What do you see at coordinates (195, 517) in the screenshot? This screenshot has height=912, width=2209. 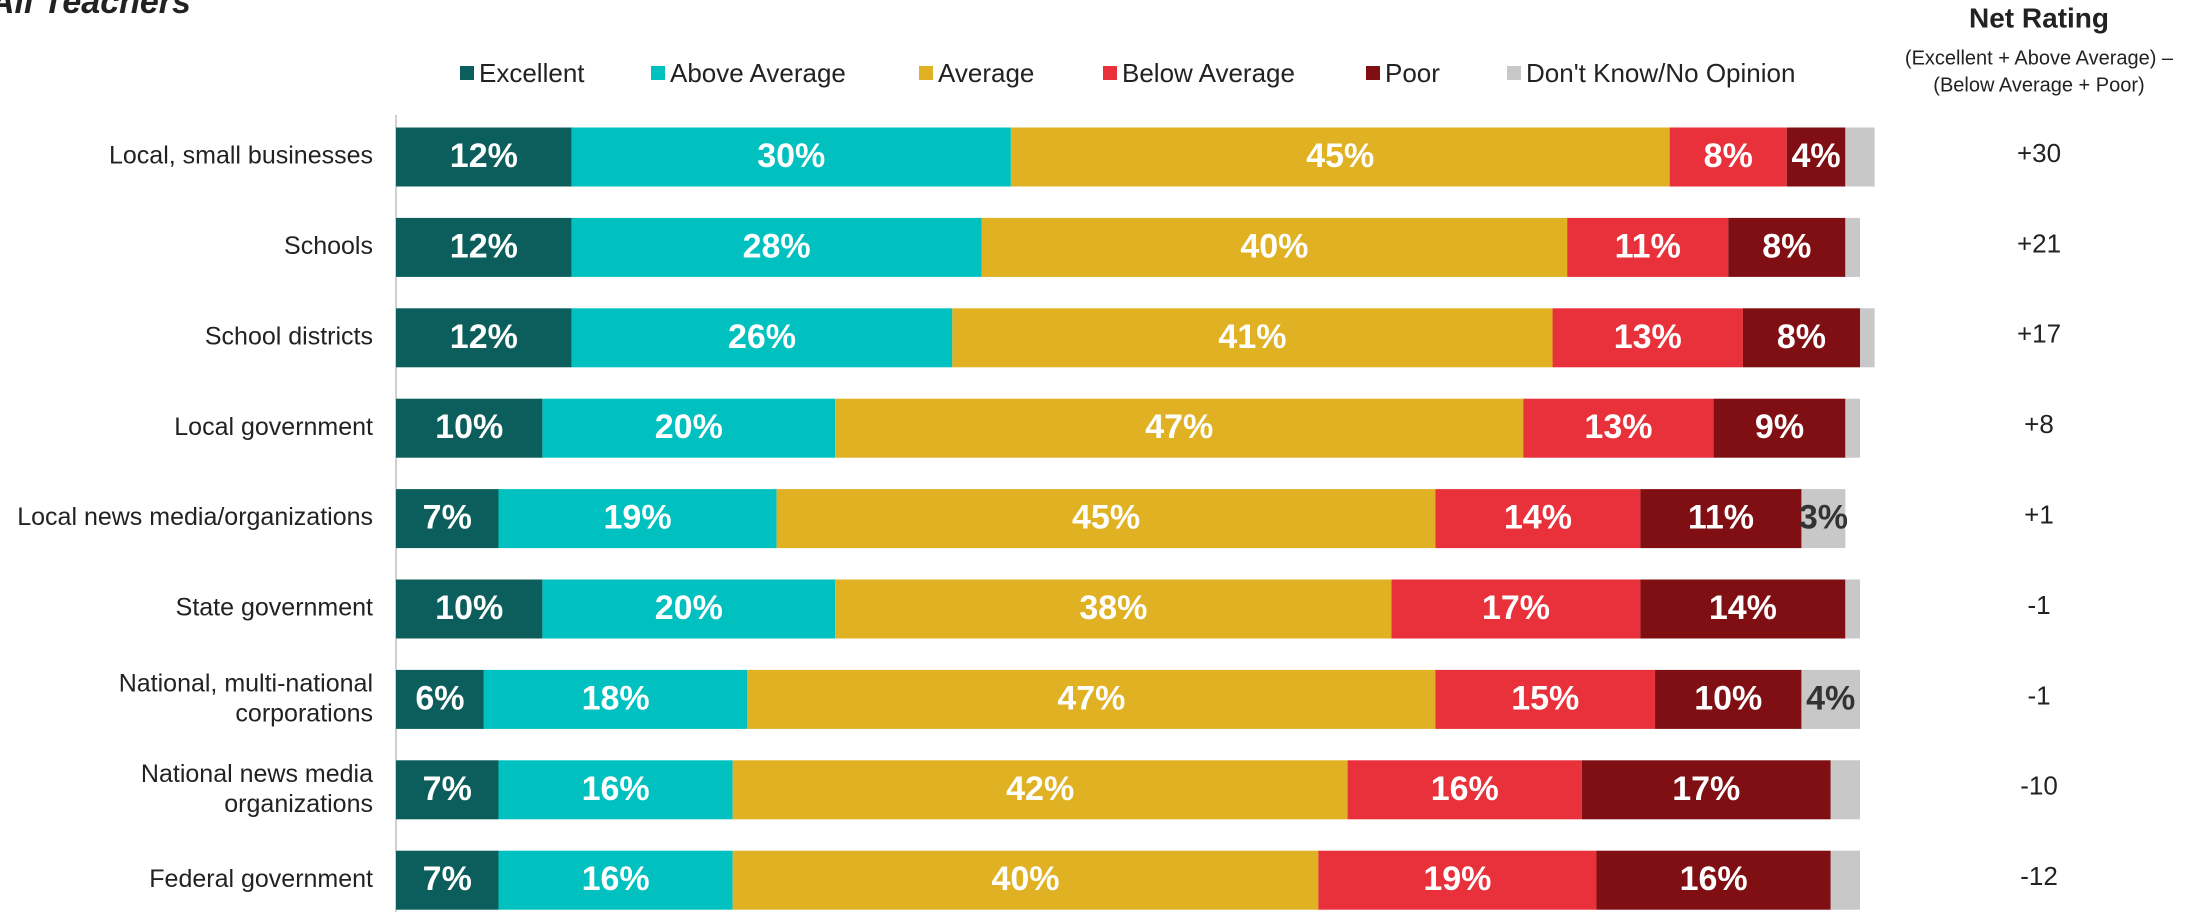 I see `category-label: Local news media/organizations` at bounding box center [195, 517].